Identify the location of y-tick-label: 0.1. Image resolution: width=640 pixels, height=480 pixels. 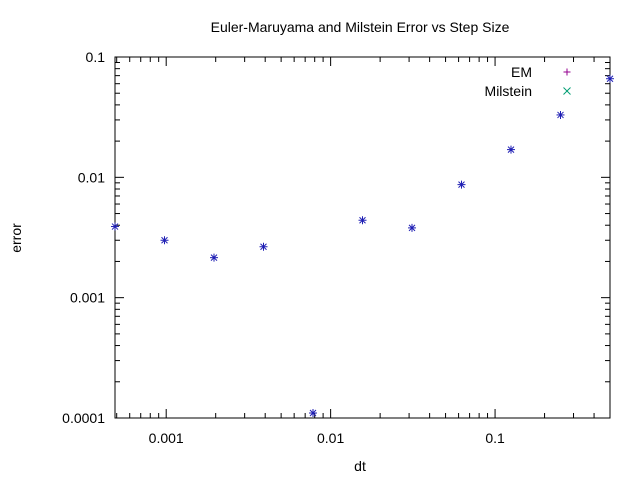
(96, 57).